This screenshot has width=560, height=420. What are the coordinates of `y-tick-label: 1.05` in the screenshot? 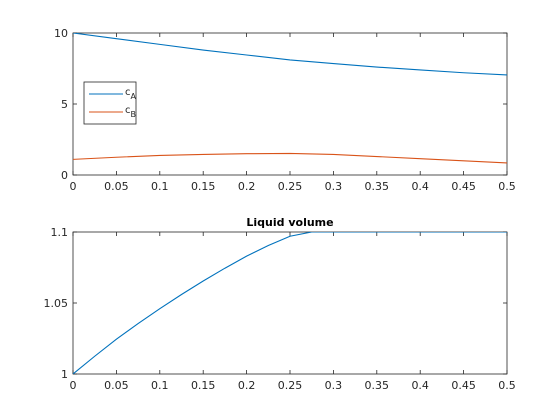 It's located at (56, 303).